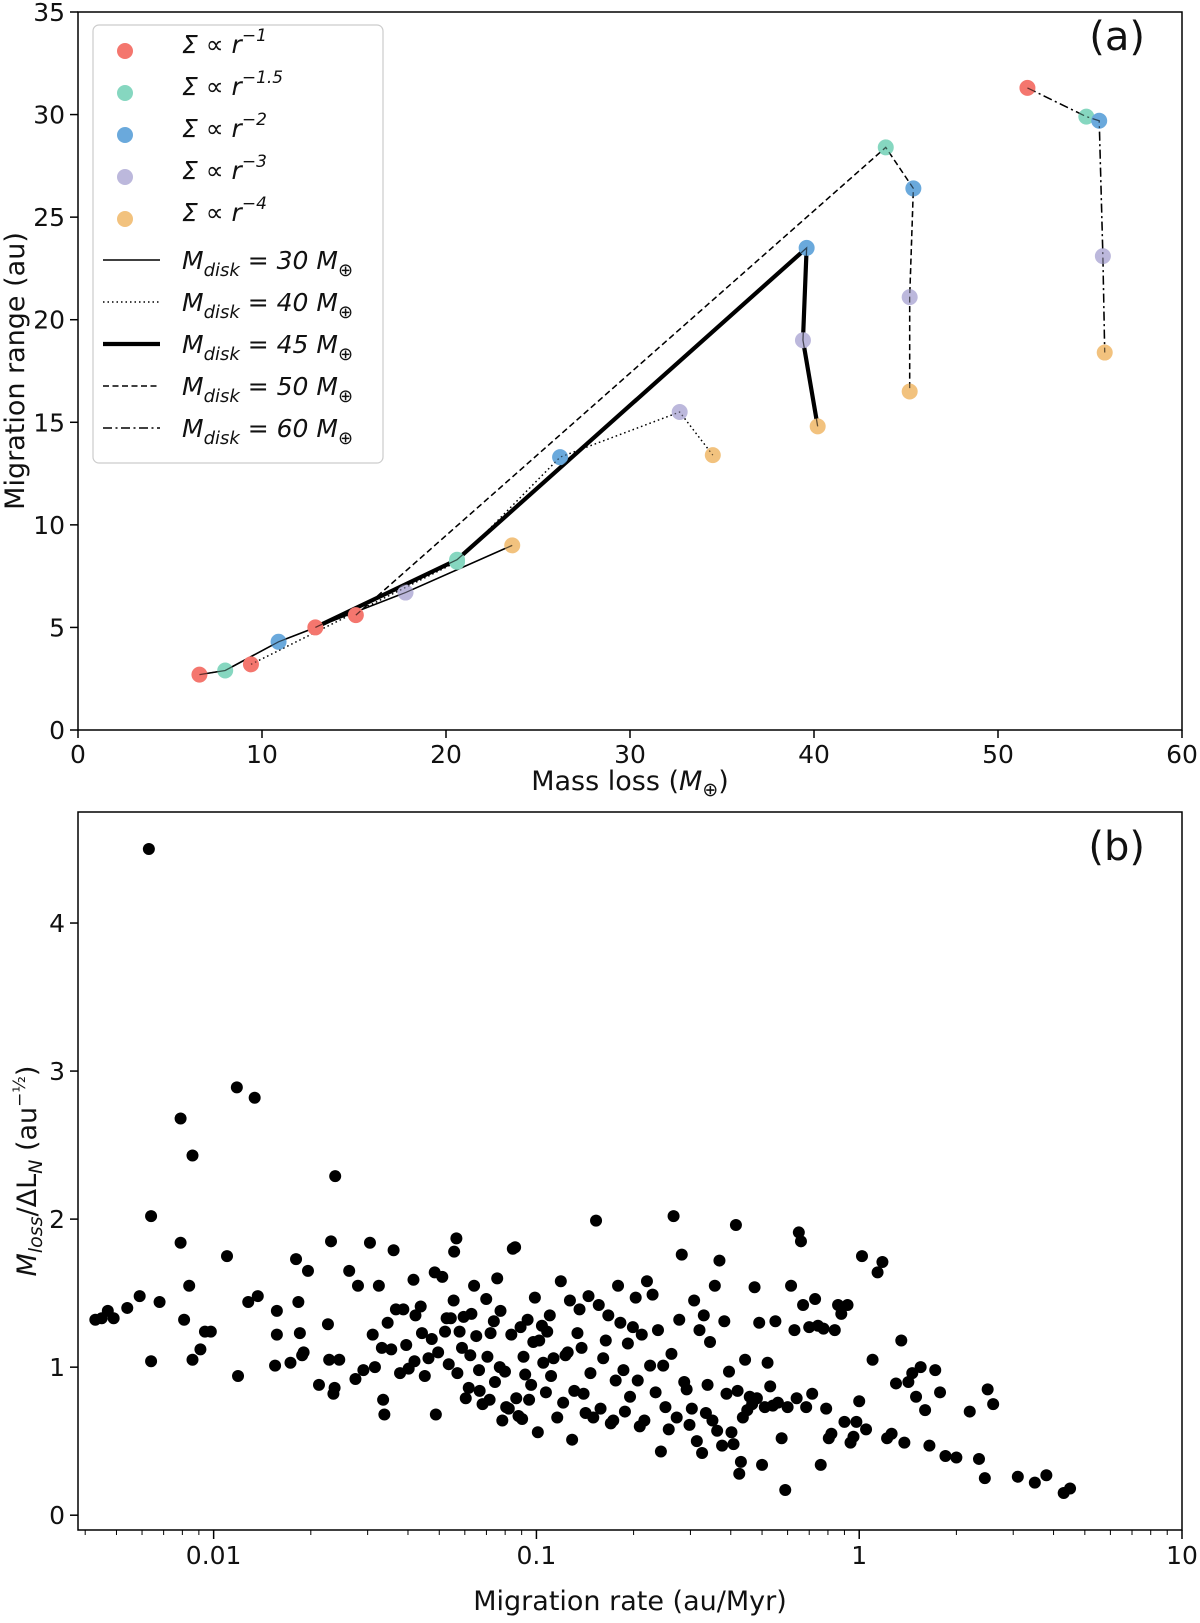 This screenshot has width=1200, height=1623. What do you see at coordinates (267, 305) in the screenshot?
I see `legend-label-mdisk-40: Mdisk = 40 M⊕` at bounding box center [267, 305].